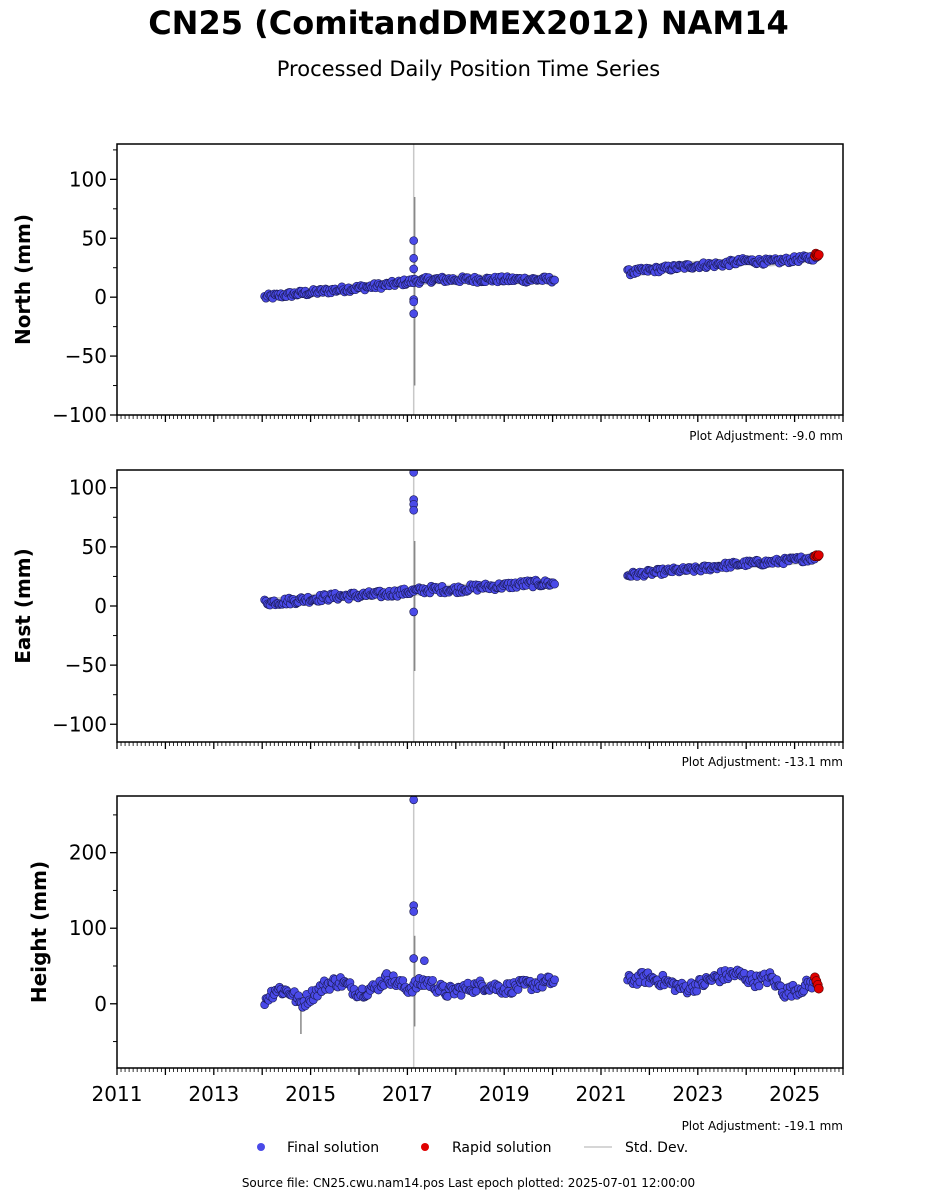 The width and height of the screenshot is (937, 1200). Describe the element at coordinates (502, 1148) in the screenshot. I see `legend-rapid-label: Rapid solution` at that location.